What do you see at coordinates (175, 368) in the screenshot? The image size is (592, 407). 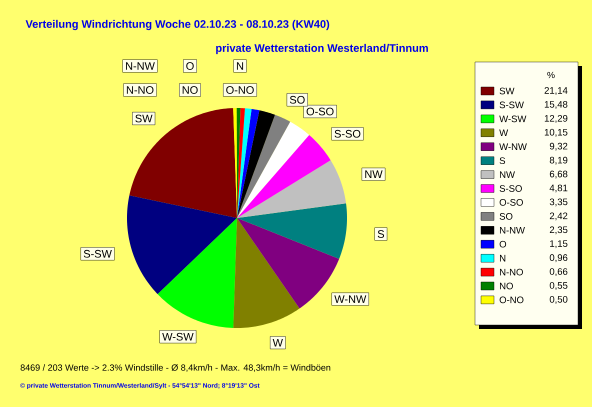 I see `text: 8469 / 203 Werte -> 2.3% Windstille - Ø 8,4km/h - Max. 48,3km/h = Windböen` at bounding box center [175, 368].